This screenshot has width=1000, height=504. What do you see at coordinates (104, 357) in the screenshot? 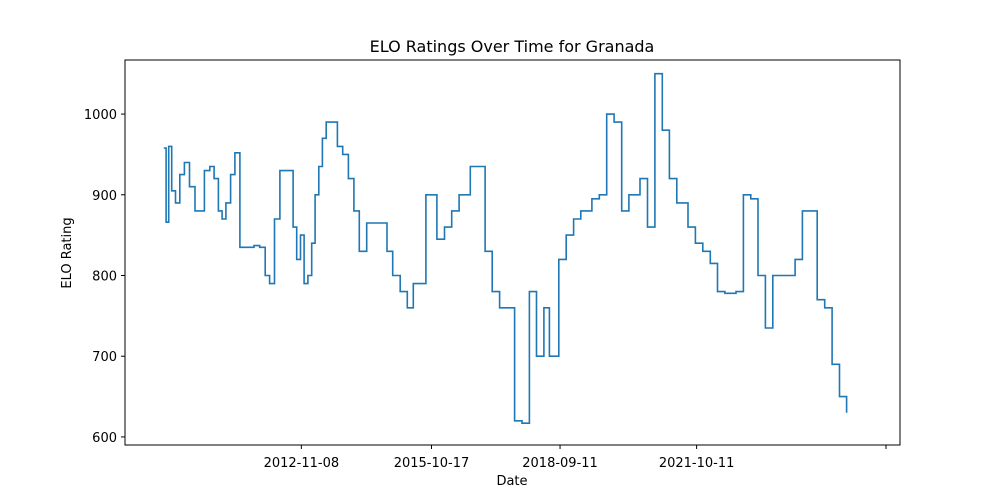
I see `y-tick-label: 700` at bounding box center [104, 357].